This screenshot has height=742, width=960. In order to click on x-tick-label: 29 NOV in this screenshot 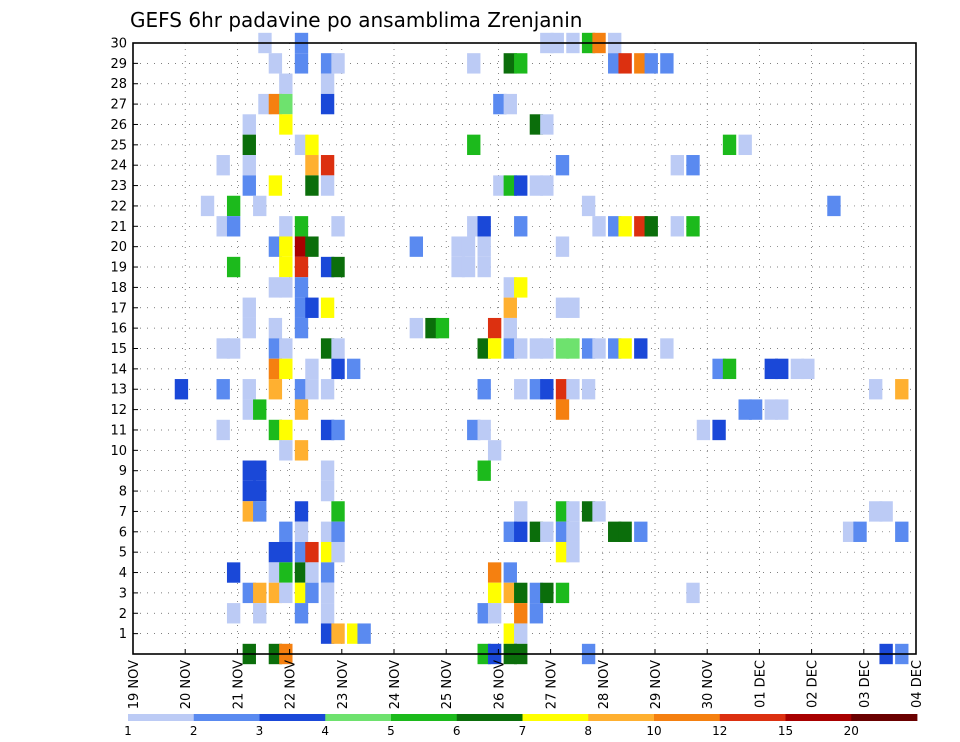, I will do `click(656, 684)`.